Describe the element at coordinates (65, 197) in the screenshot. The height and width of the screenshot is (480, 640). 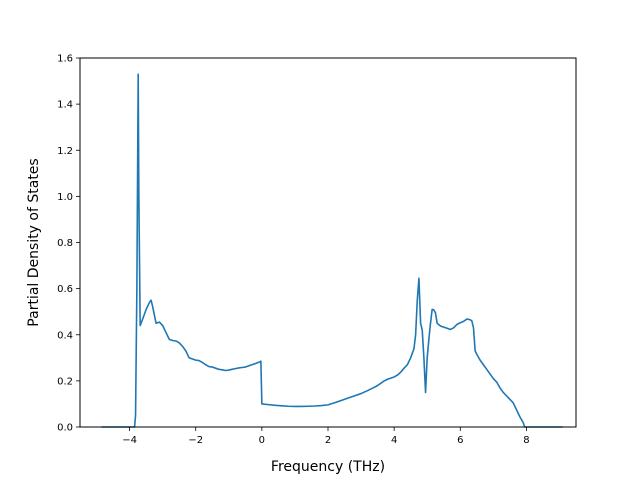
I see `y-tick-label: 1.0` at that location.